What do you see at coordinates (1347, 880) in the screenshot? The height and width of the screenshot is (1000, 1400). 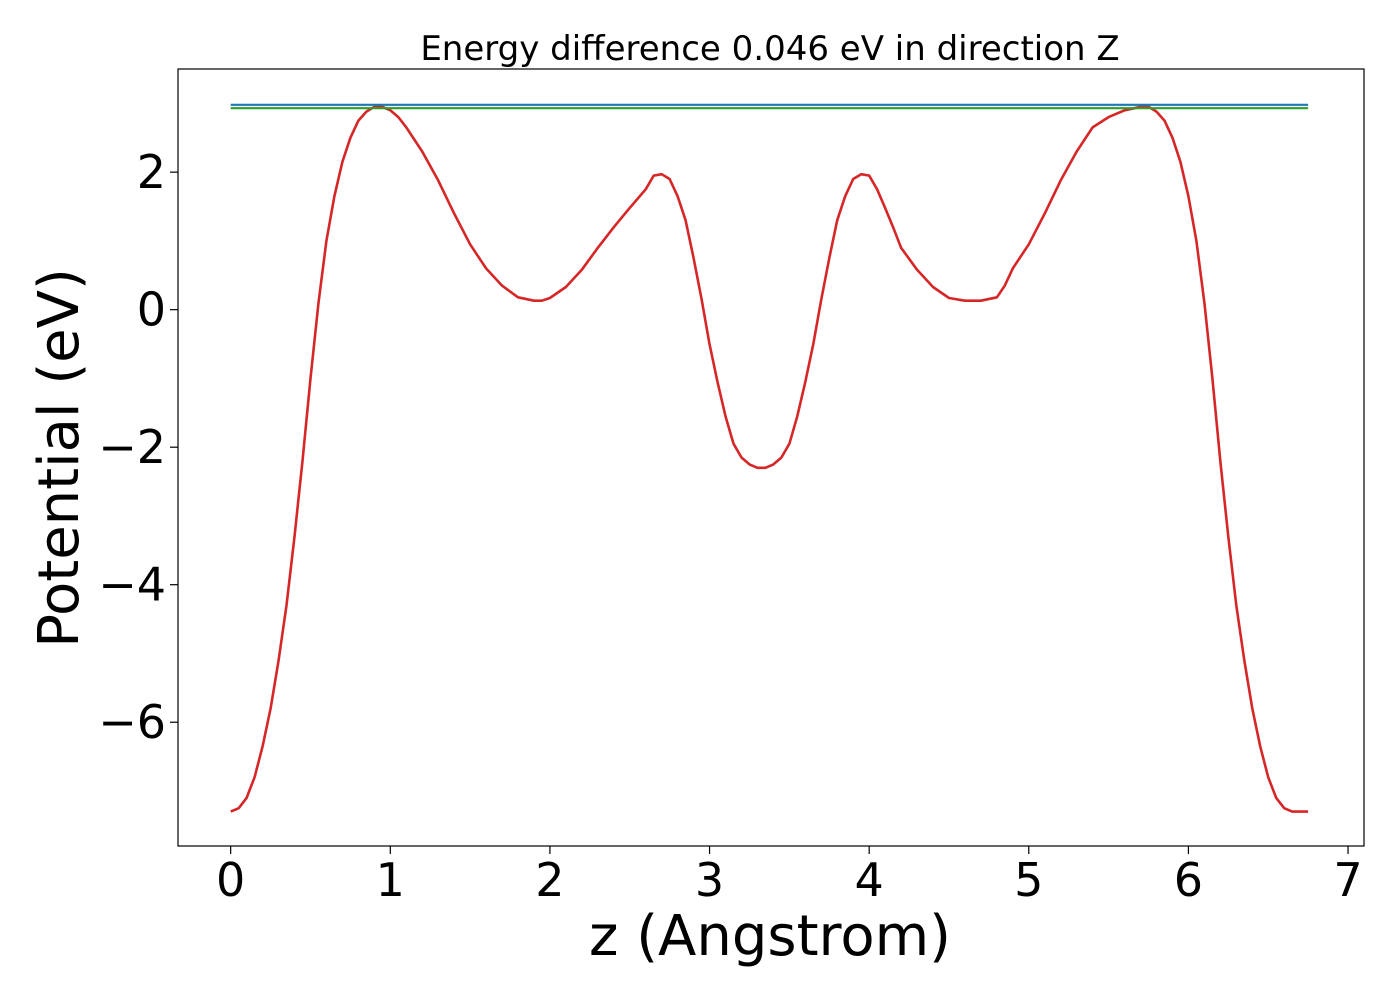 I see `x-tick-label: 7` at bounding box center [1347, 880].